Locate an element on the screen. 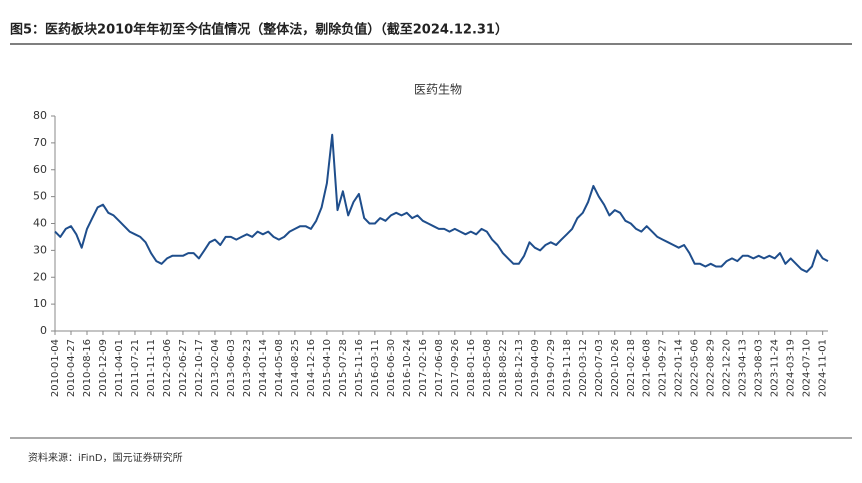 The image size is (862, 483). x-tick-label: 2019-11-18 is located at coordinates (567, 368).